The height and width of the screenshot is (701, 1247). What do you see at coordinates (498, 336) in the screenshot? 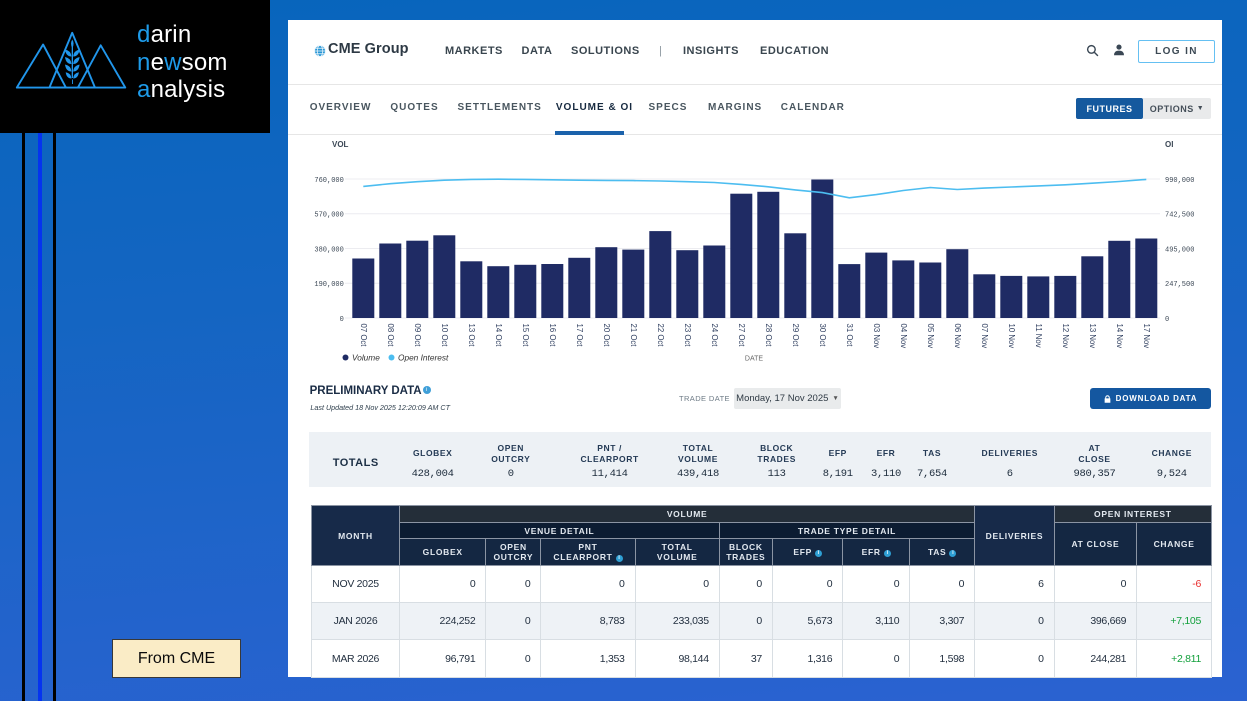
I see `svg-text: 14 Oct` at bounding box center [498, 336].